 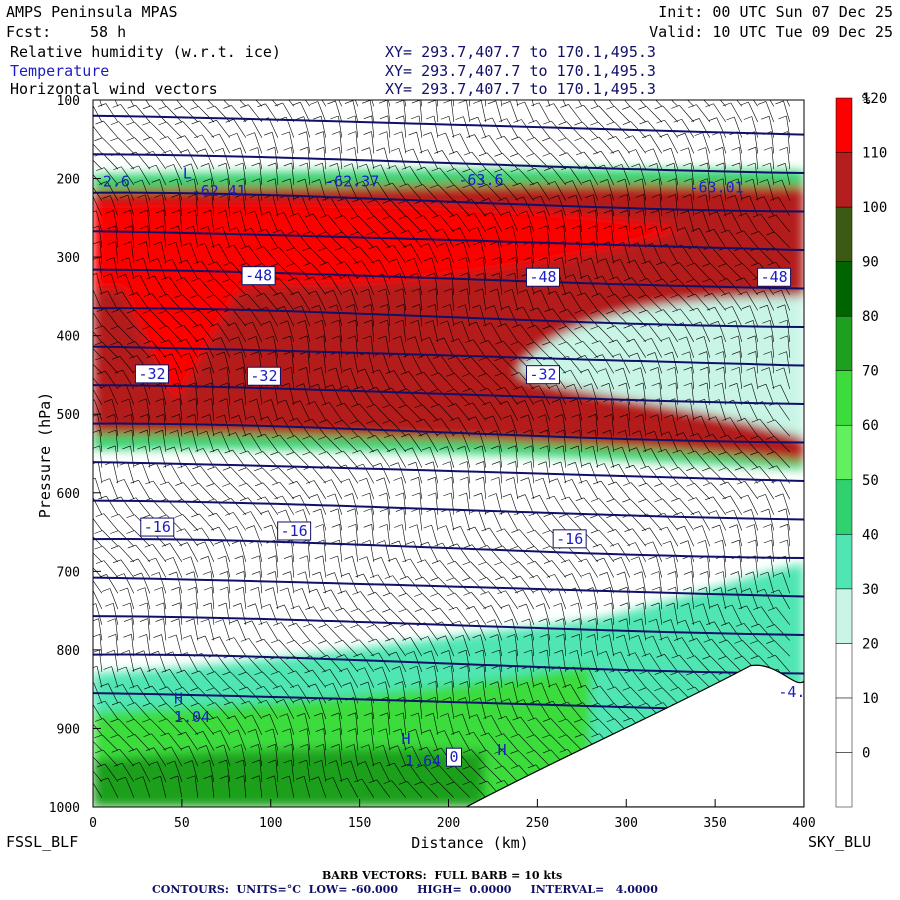 What do you see at coordinates (182, 823) in the screenshot?
I see `x-tick-label: 50` at bounding box center [182, 823].